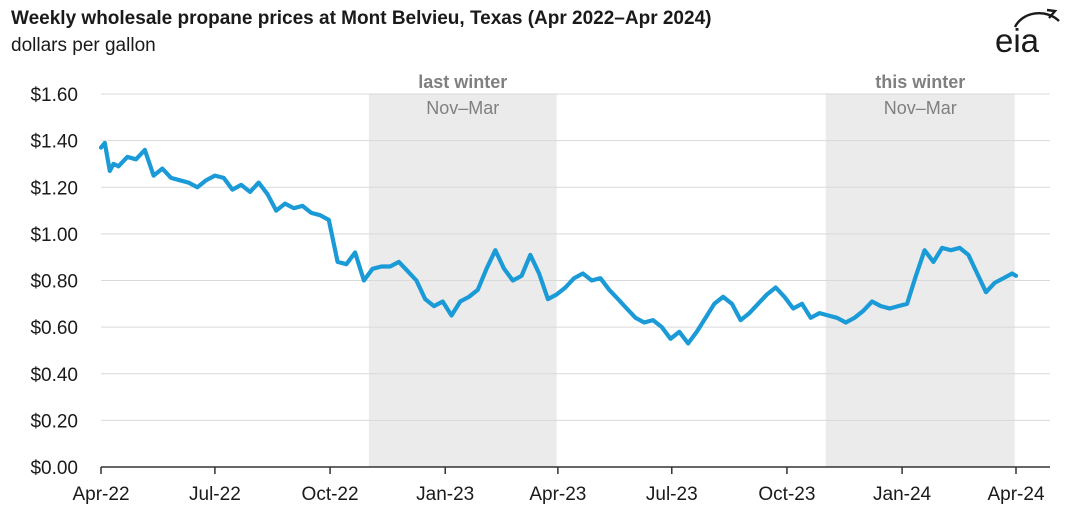 Image resolution: width=1080 pixels, height=513 pixels. I want to click on x-tick-label-4: Apr-23, so click(557, 494).